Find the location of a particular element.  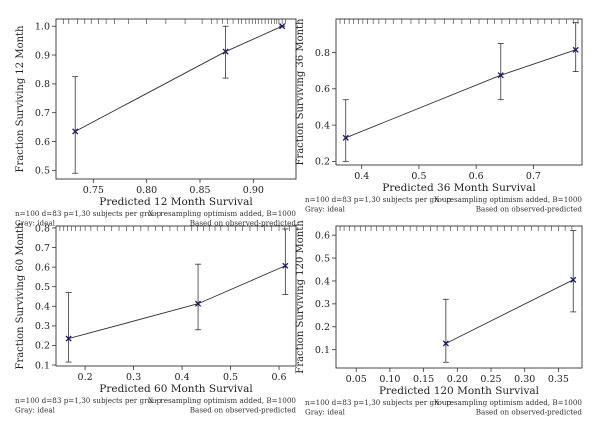

y-axis-title: Fraction Surviving 36 Month is located at coordinates (300, 92).